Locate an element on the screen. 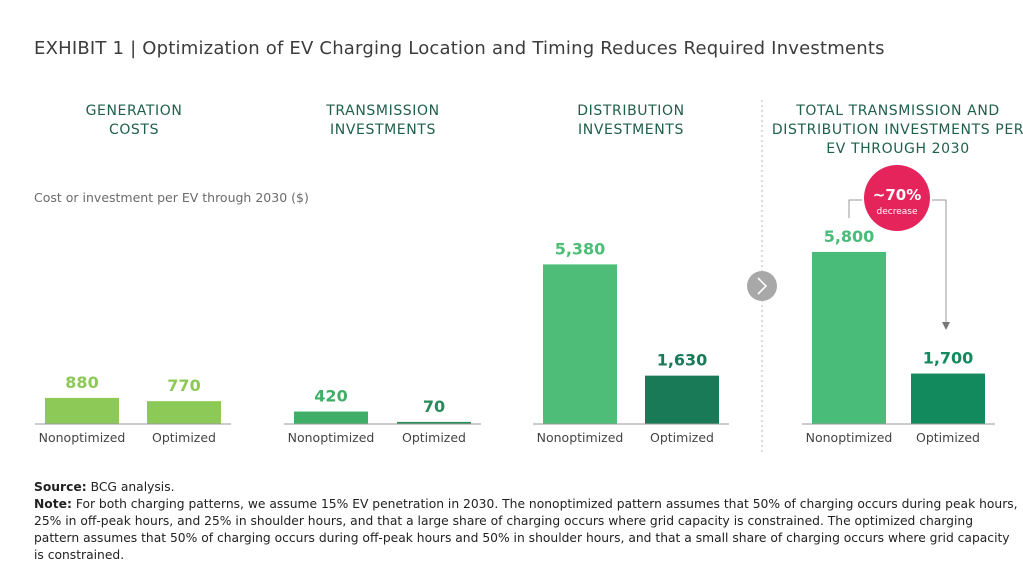 The image size is (1023, 581). note-label: Note: is located at coordinates (53, 504).